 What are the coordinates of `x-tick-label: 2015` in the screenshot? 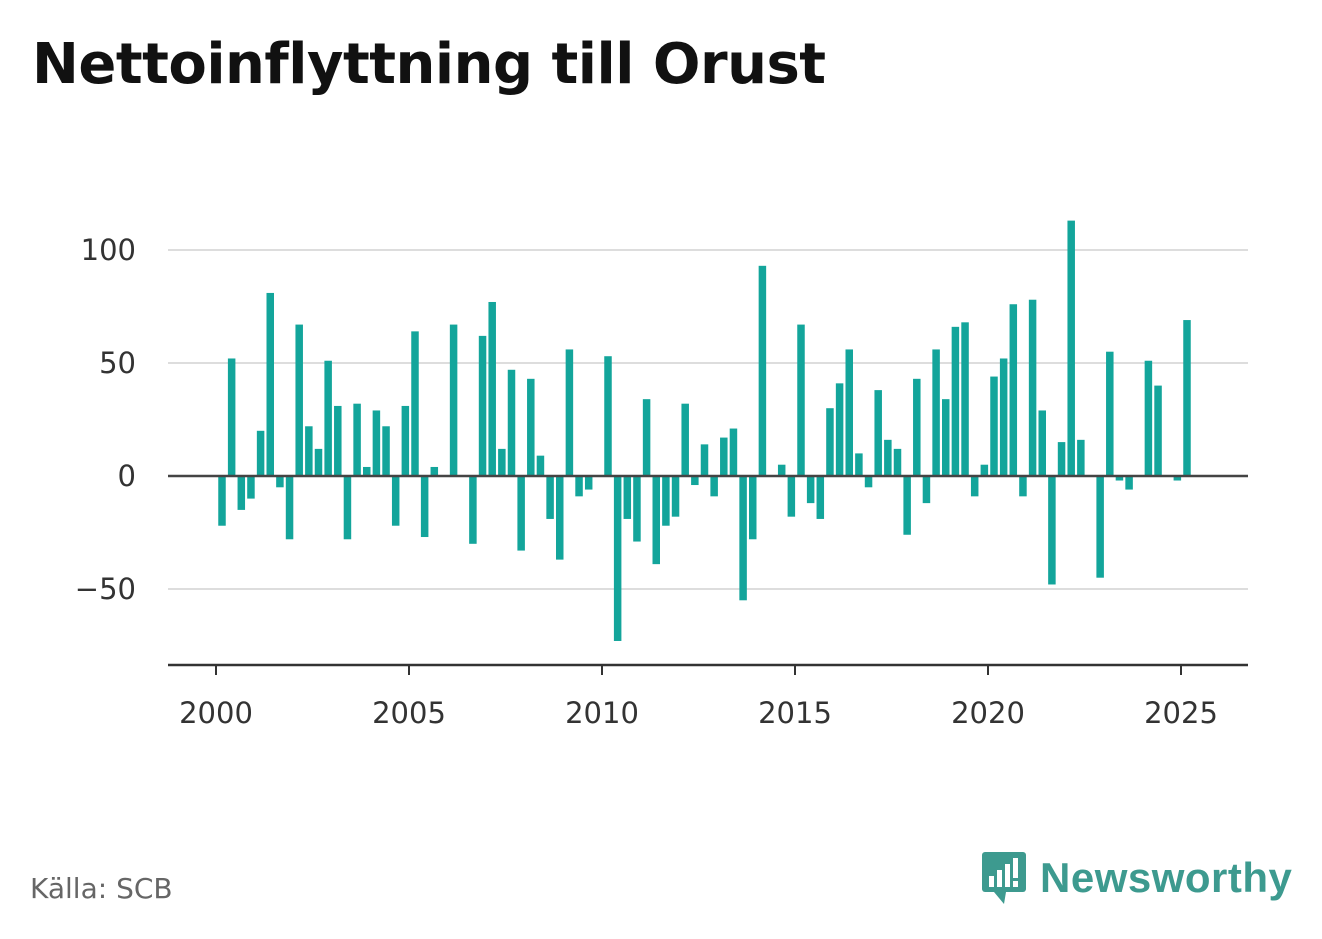 It's located at (795, 713).